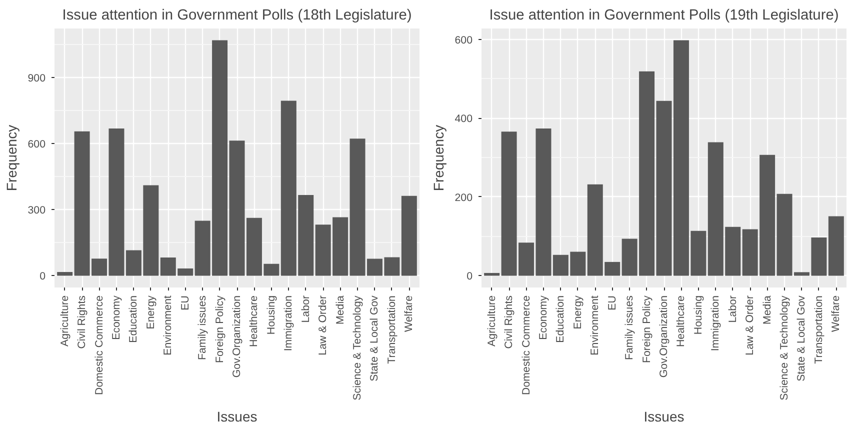 The width and height of the screenshot is (855, 427). Describe the element at coordinates (463, 198) in the screenshot. I see `y-tick-label: 200` at that location.